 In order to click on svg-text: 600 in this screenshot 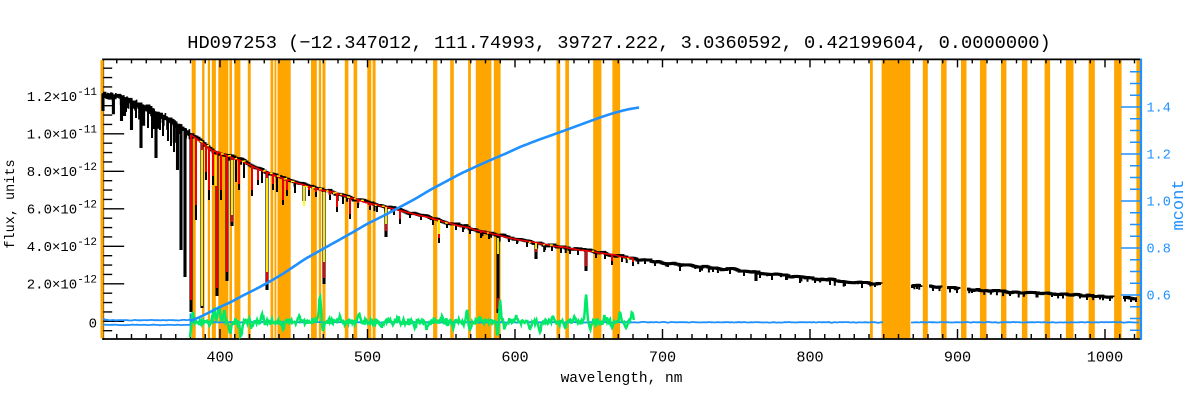, I will do `click(514, 358)`.